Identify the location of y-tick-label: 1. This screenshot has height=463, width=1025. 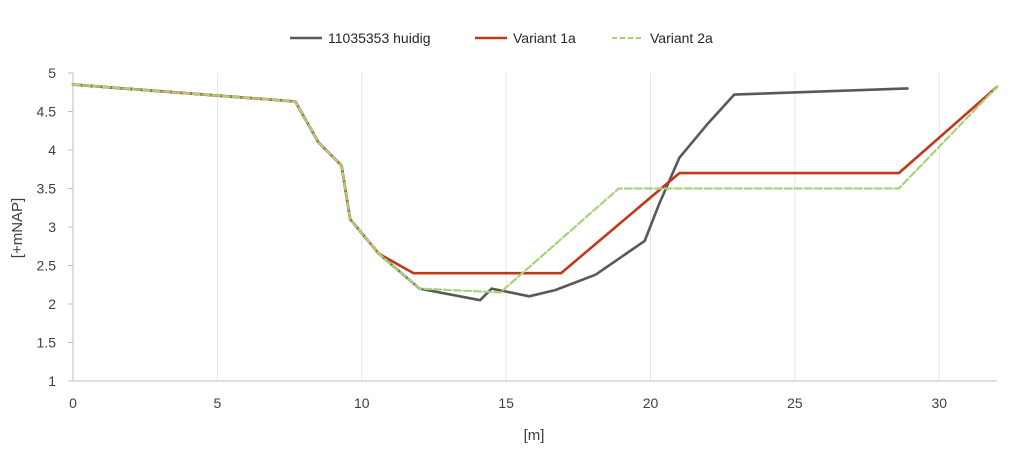
(52, 381).